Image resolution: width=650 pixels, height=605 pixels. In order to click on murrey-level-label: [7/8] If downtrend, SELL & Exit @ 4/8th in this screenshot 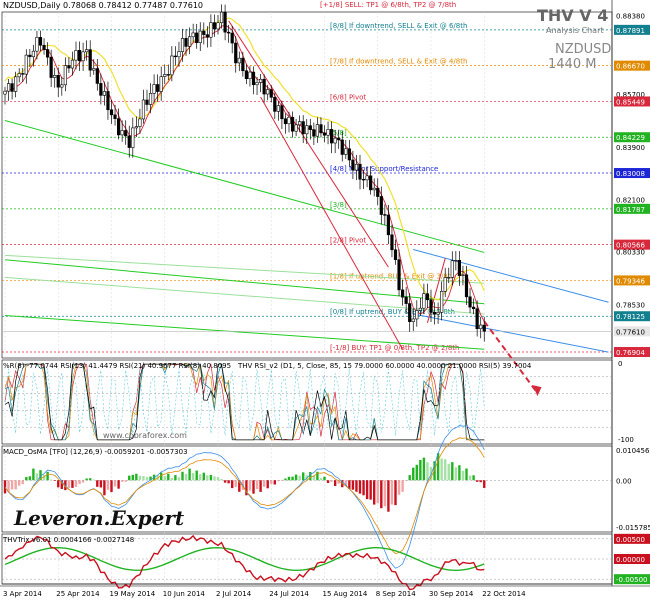, I will do `click(398, 62)`.